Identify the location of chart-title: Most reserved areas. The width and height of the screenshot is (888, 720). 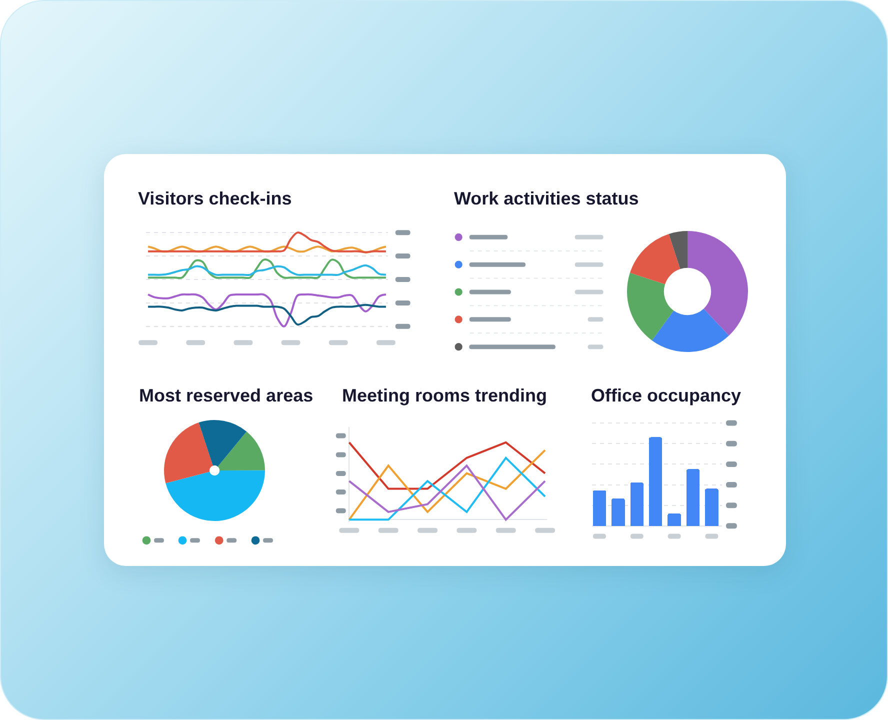
(226, 395).